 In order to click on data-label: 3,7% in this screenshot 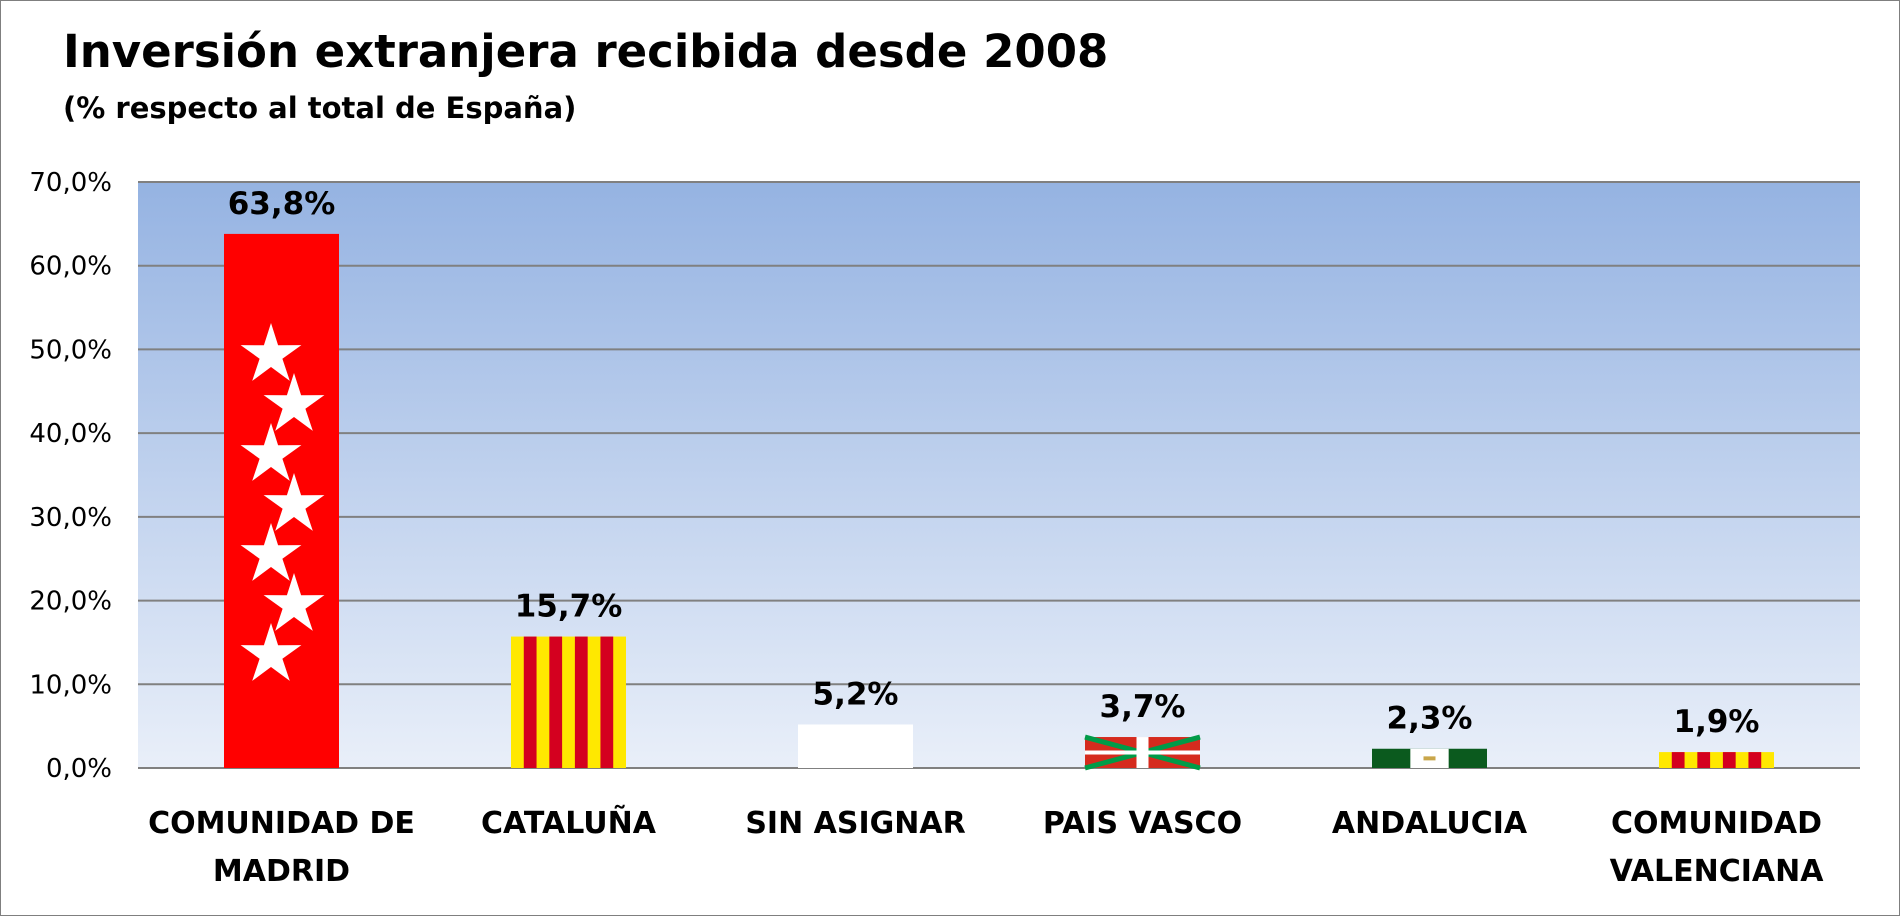, I will do `click(1143, 707)`.